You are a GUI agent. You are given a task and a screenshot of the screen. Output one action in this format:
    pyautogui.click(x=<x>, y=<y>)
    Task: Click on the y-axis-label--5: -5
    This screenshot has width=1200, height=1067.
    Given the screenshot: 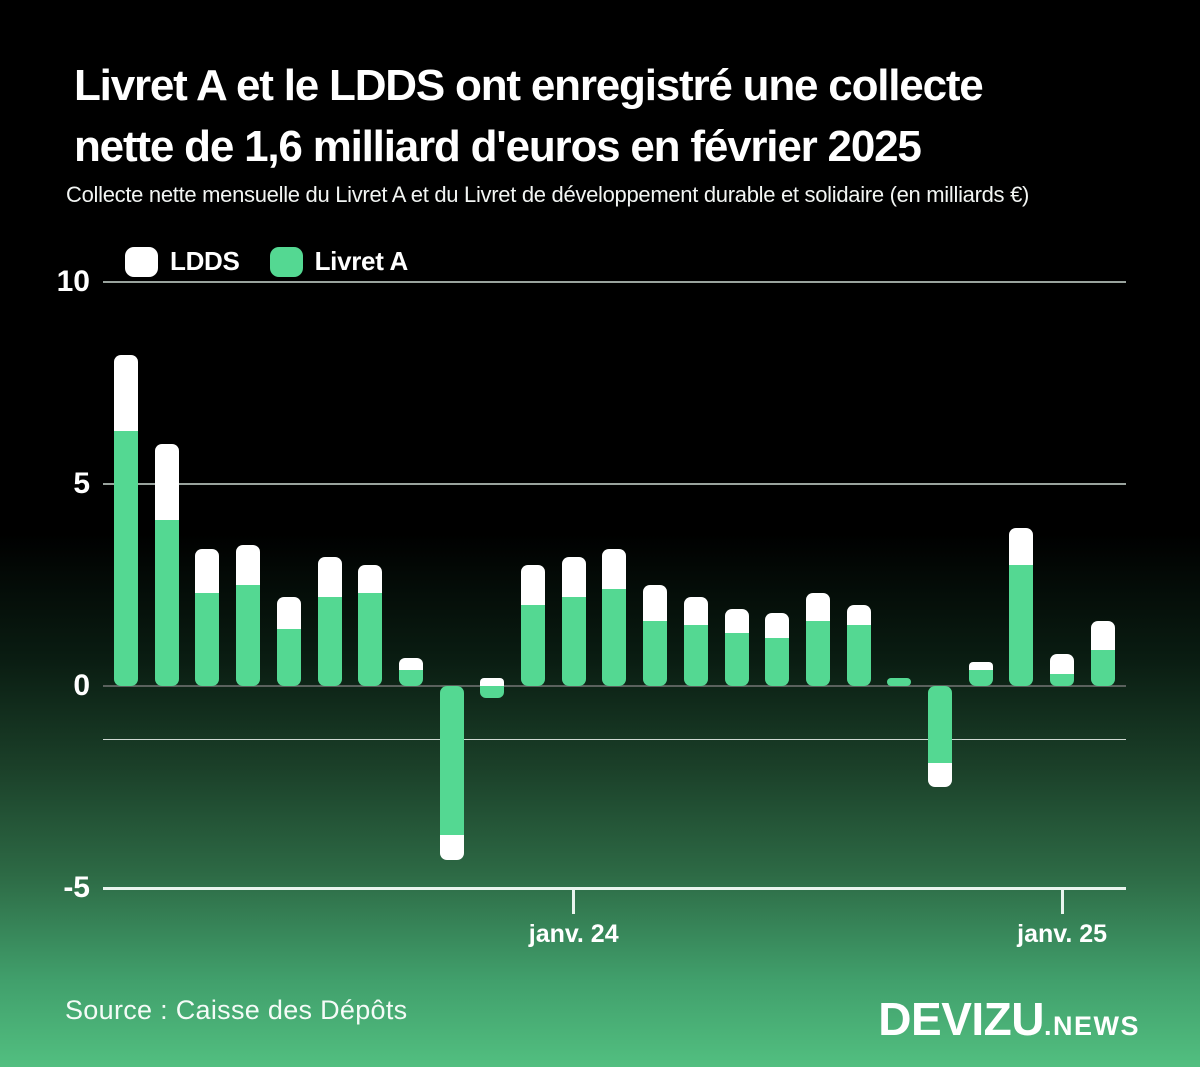 What is the action you would take?
    pyautogui.click(x=76, y=887)
    